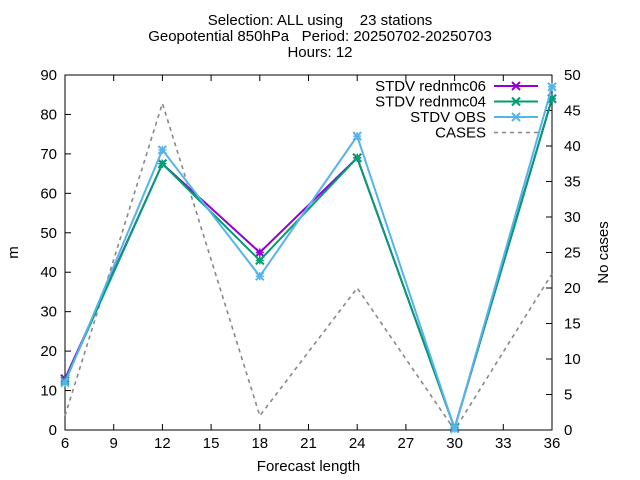 This screenshot has width=640, height=480. What do you see at coordinates (211, 443) in the screenshot?
I see `x-tick-label: 15` at bounding box center [211, 443].